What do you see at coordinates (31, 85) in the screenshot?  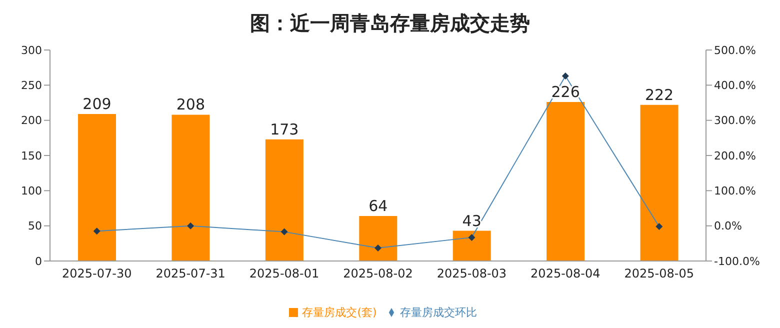 I see `y-tick-label: 250` at bounding box center [31, 85].